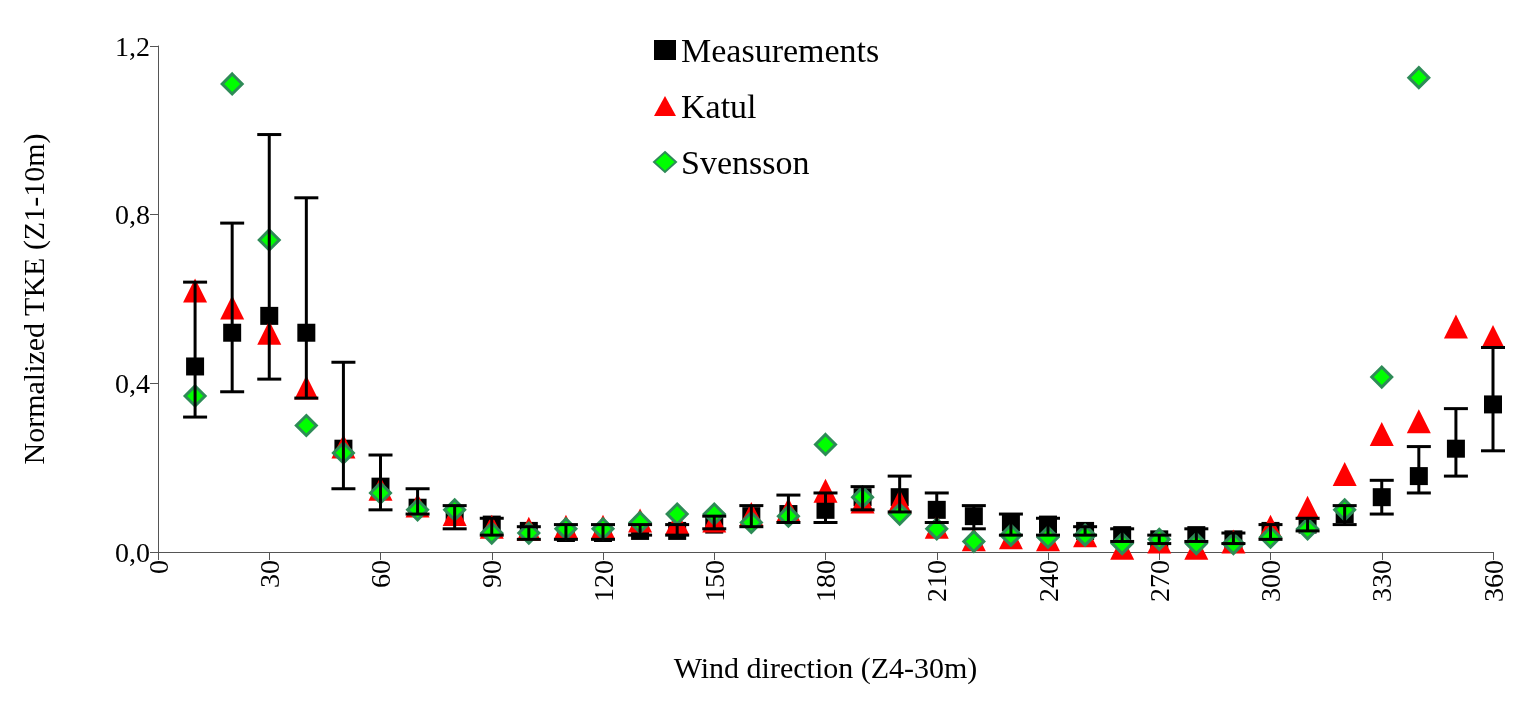 Image resolution: width=1517 pixels, height=721 pixels. Describe the element at coordinates (825, 581) in the screenshot. I see `x-tick-label: 180` at that location.